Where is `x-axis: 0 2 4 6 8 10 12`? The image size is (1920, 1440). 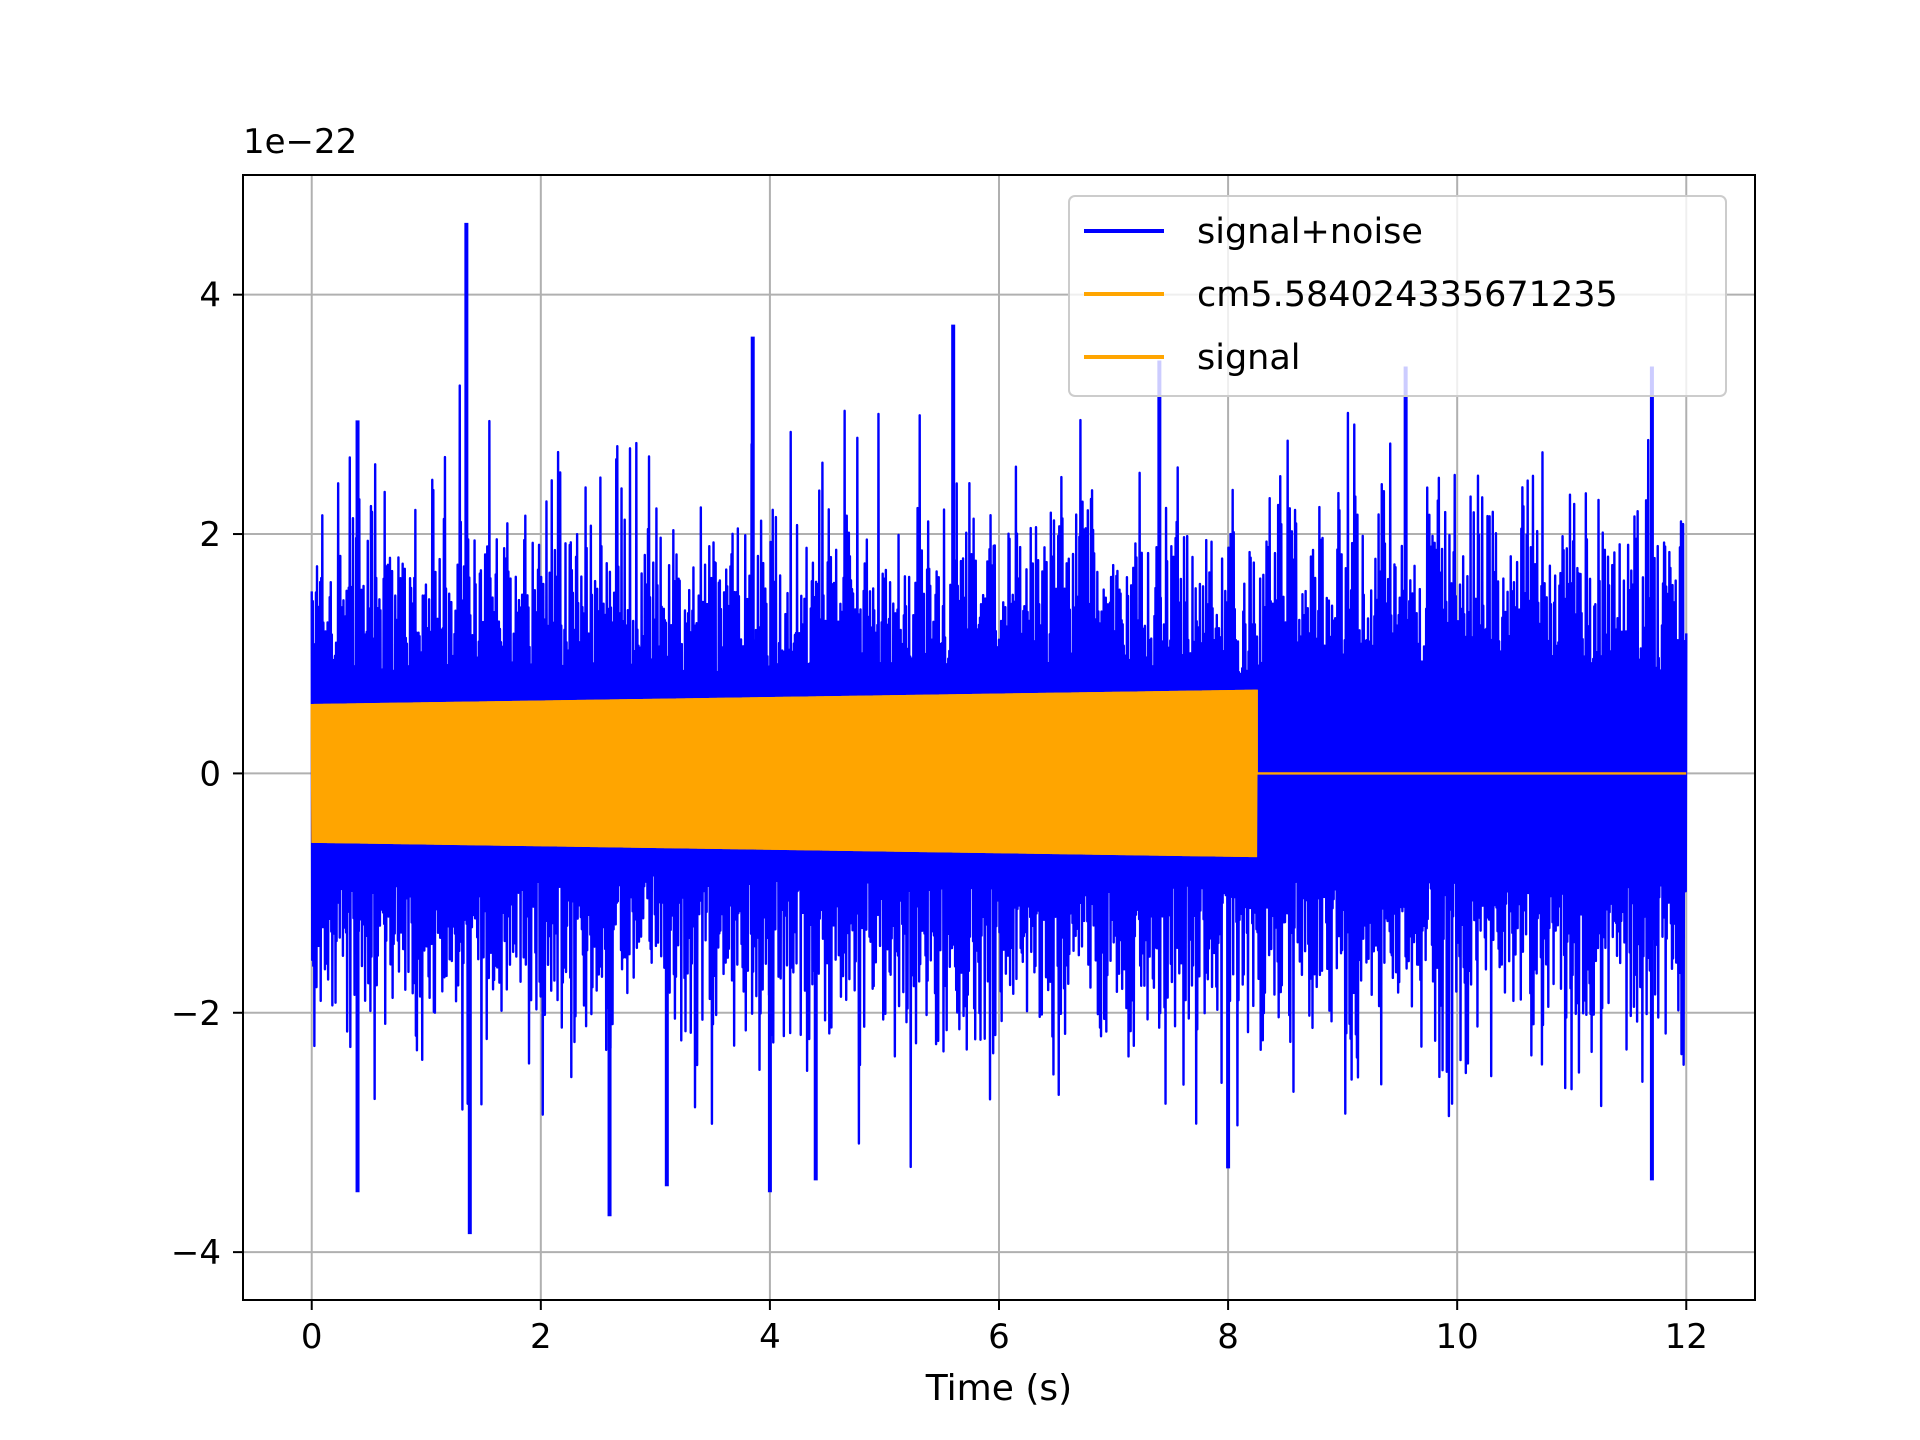 x-axis: 0 2 4 6 8 10 12 is located at coordinates (1004, 1328).